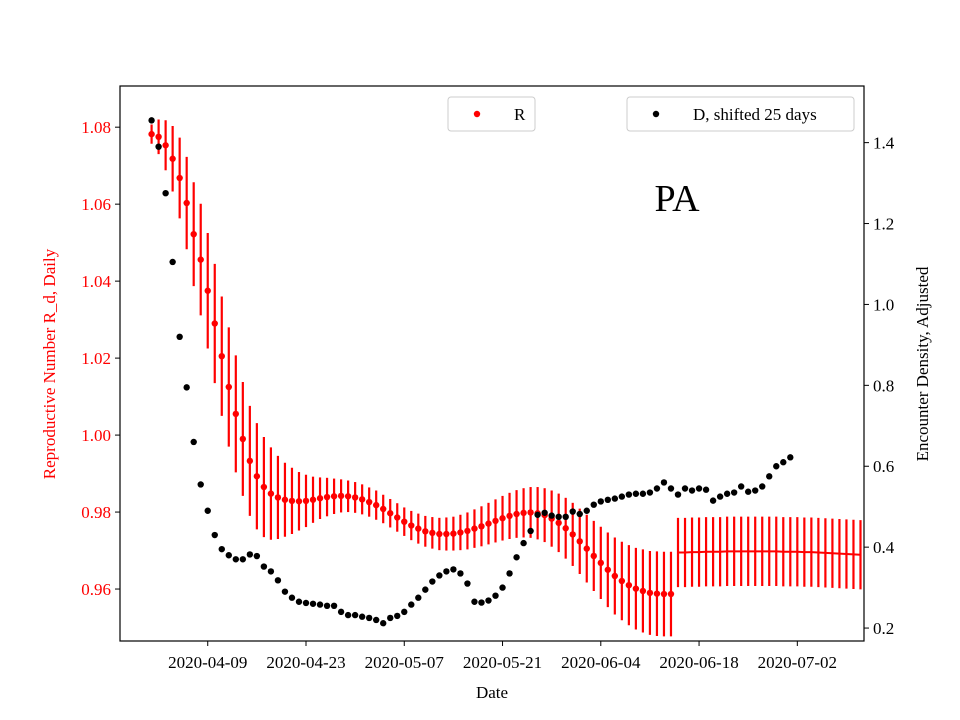 Image resolution: width=960 pixels, height=720 pixels. Describe the element at coordinates (797, 662) in the screenshot. I see `x-tick-label: 2020-07-02` at that location.